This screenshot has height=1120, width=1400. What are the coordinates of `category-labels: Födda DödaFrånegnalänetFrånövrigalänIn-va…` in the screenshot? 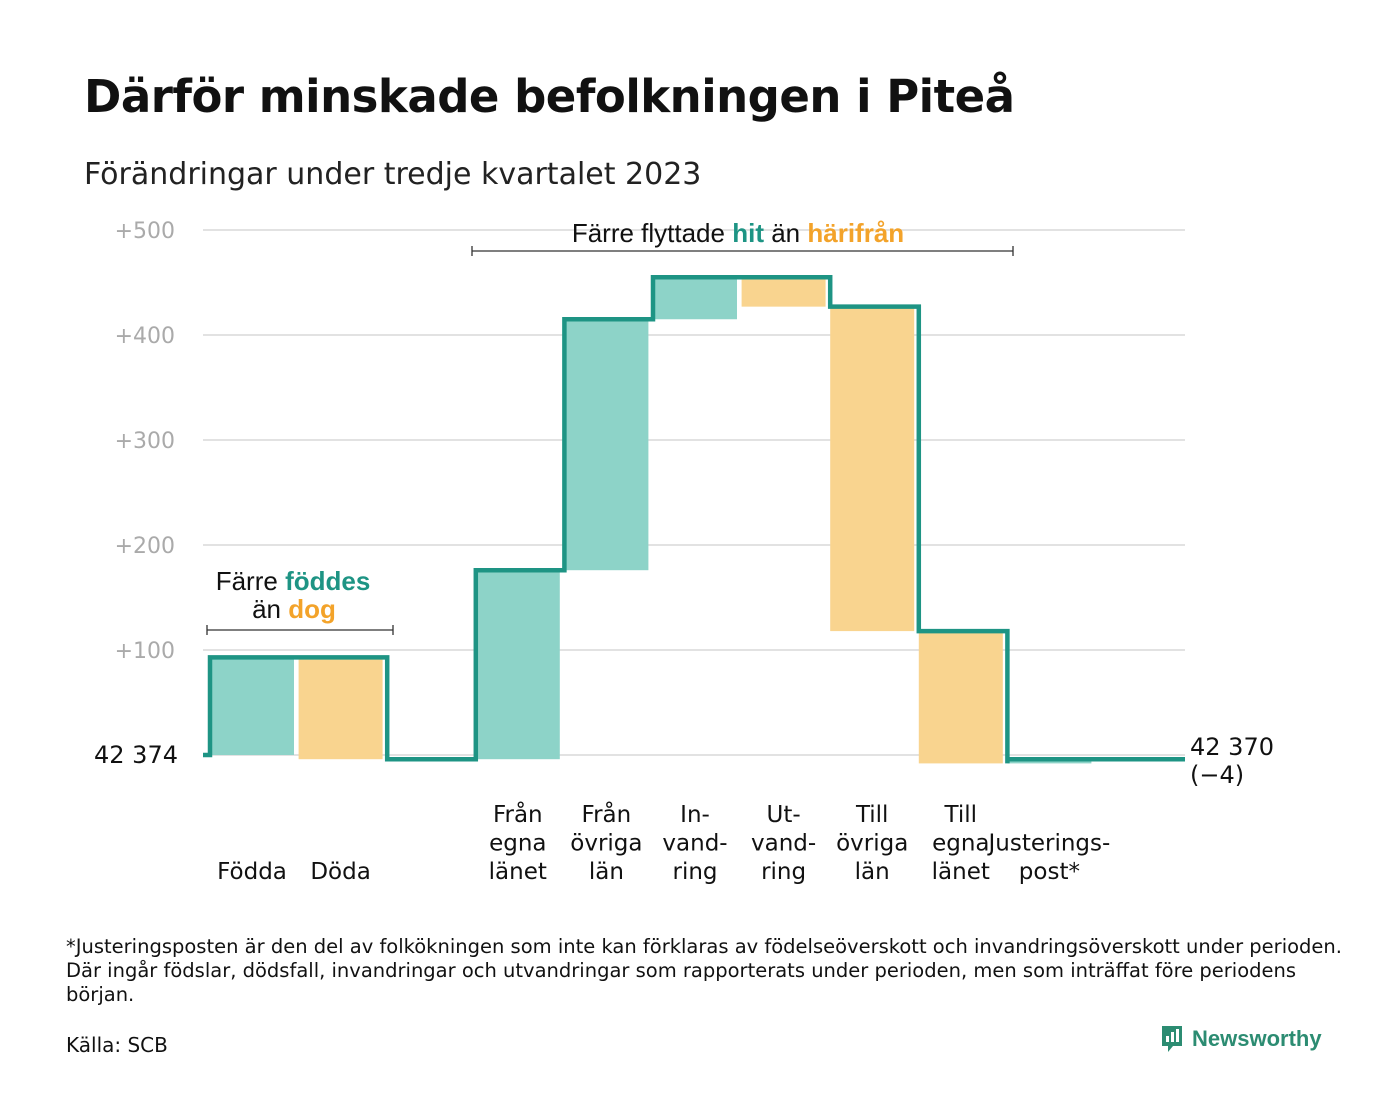 It's located at (663, 842).